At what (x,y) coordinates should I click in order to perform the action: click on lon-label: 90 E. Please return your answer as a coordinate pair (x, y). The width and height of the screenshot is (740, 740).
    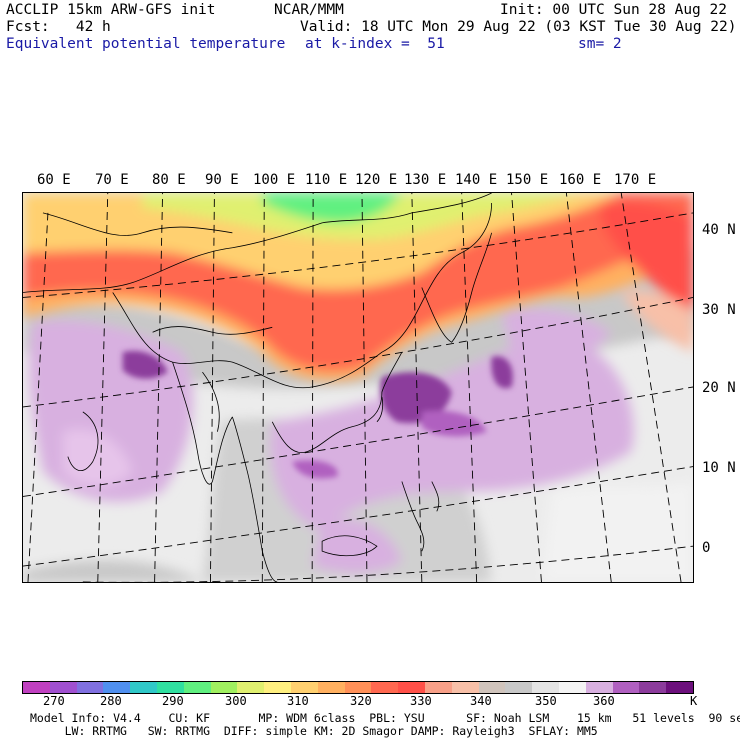
    Looking at the image, I should click on (222, 180).